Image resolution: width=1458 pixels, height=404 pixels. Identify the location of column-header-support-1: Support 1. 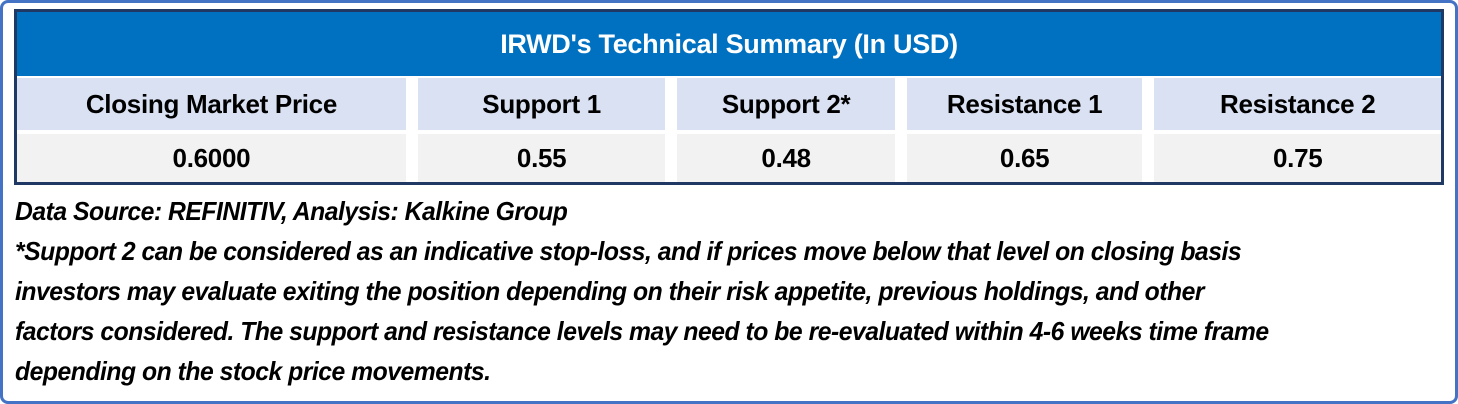
(541, 104).